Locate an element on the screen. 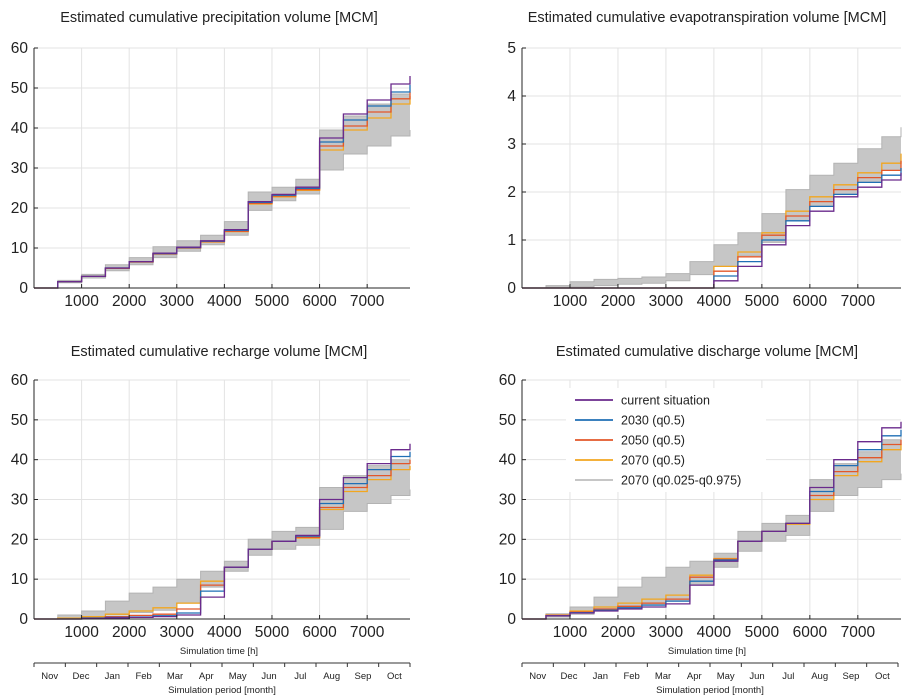  month-label: Feb is located at coordinates (631, 676).